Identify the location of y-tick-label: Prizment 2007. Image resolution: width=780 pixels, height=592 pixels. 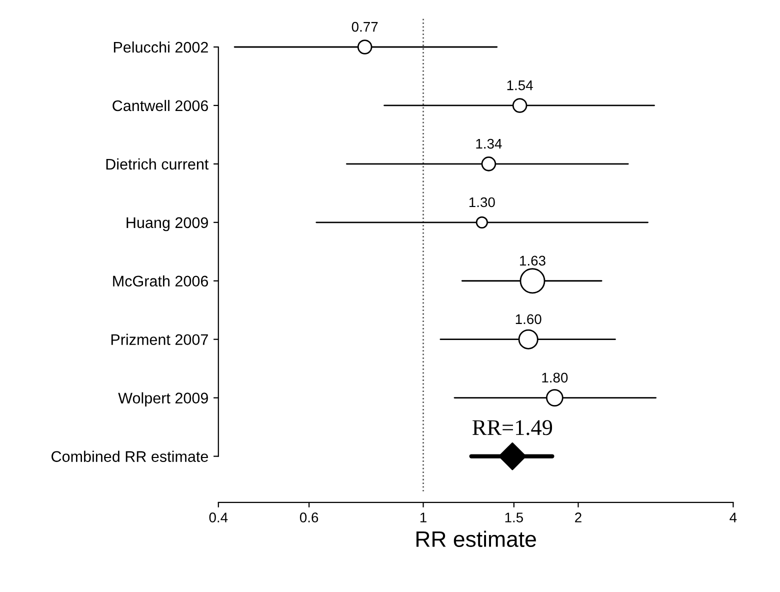
(159, 340).